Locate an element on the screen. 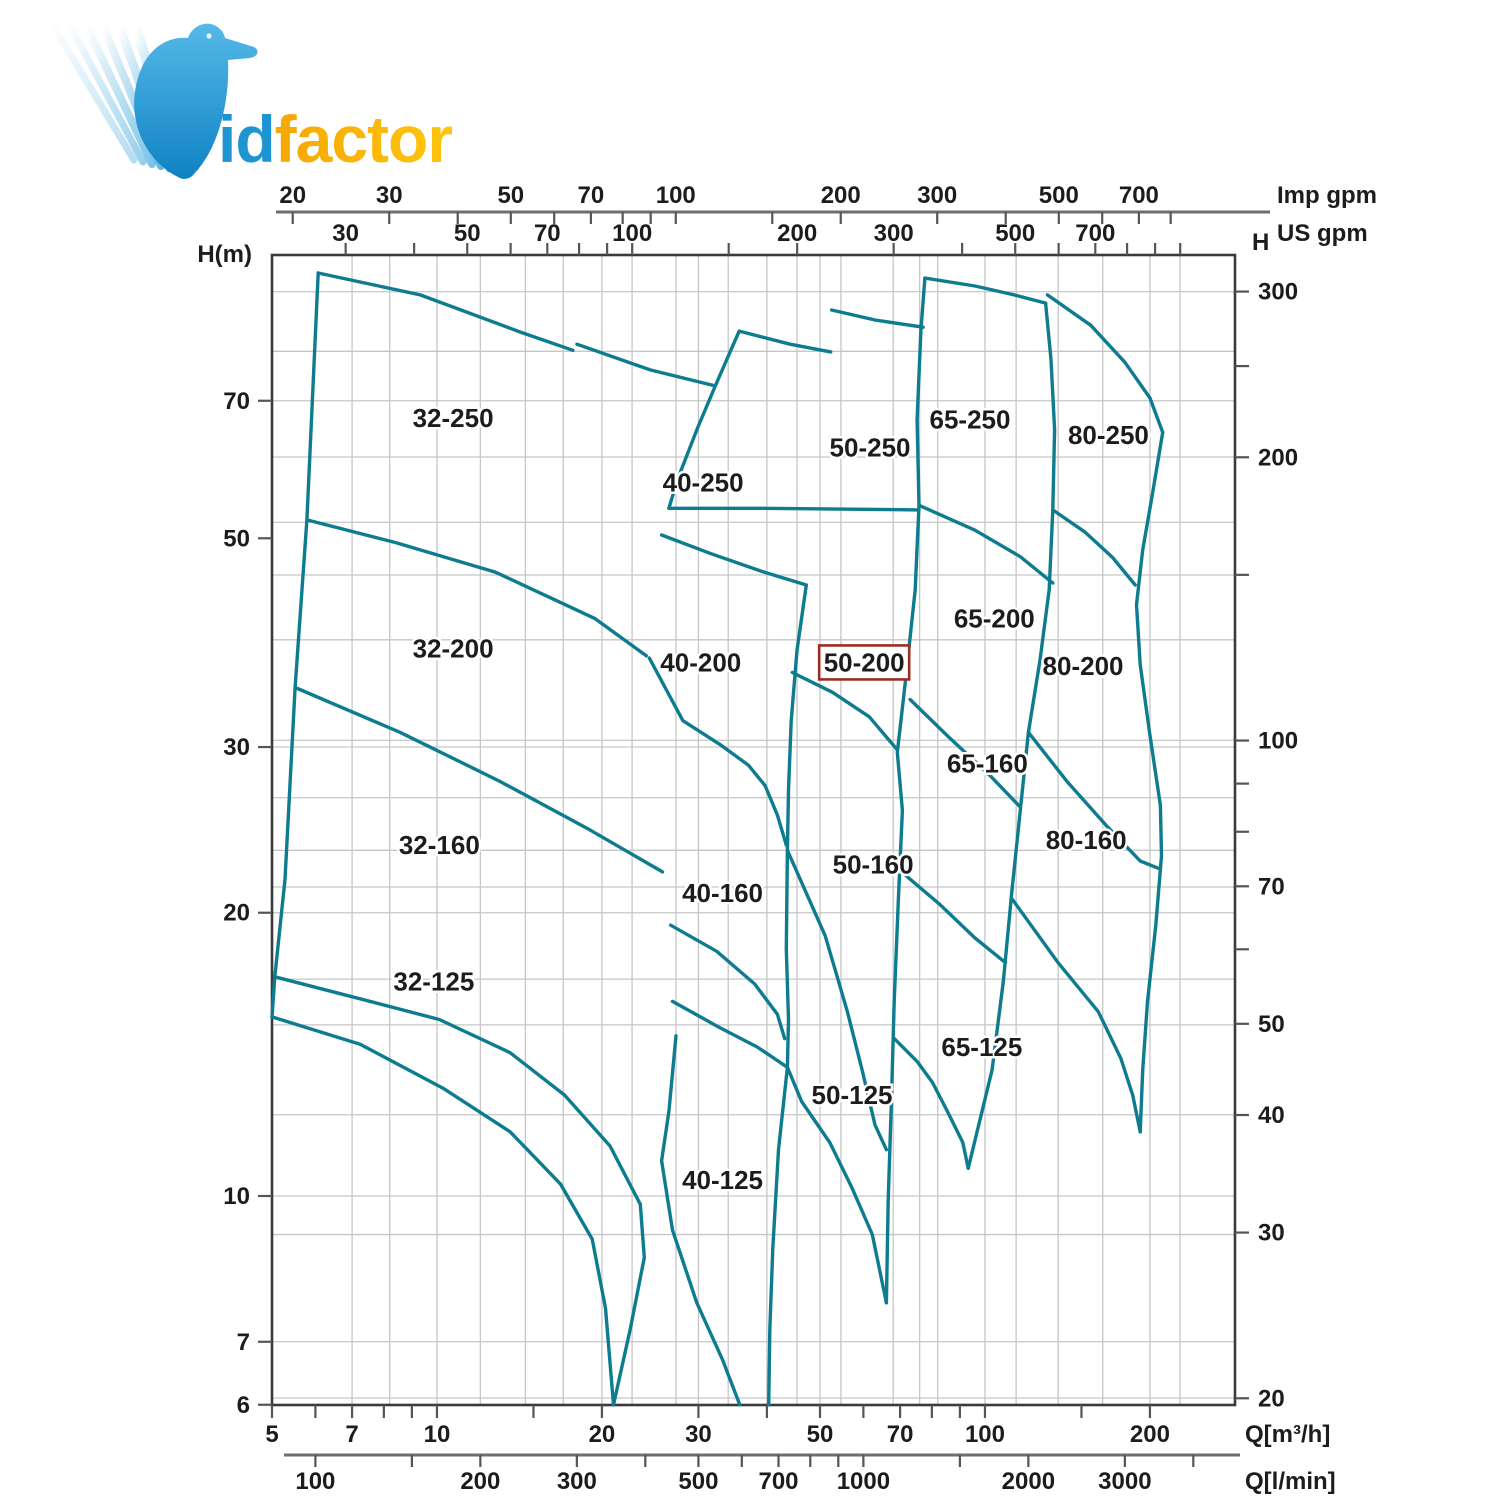 The height and width of the screenshot is (1500, 1500). q-m3h-tick-label: 50 is located at coordinates (820, 1434).